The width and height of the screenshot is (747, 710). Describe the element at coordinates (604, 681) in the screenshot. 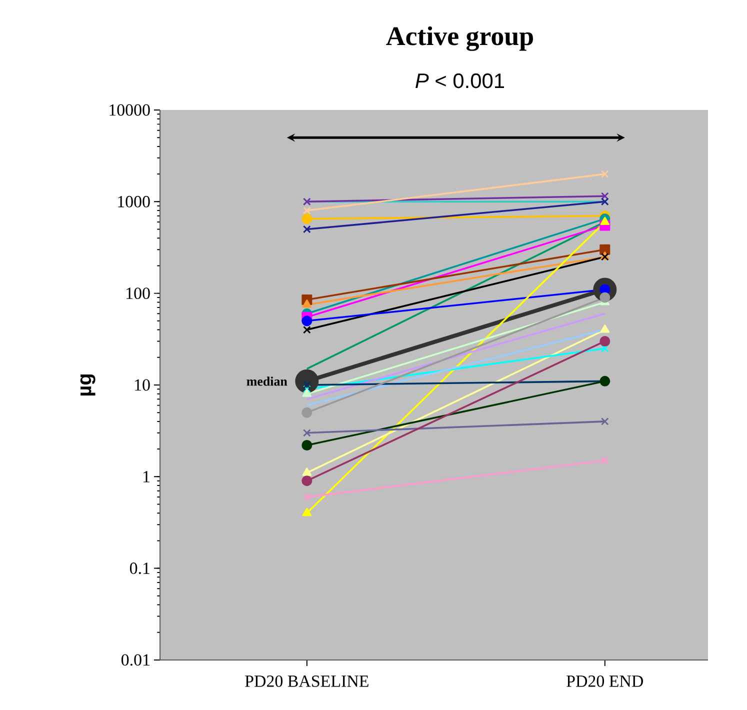

I see `x-tick-label: PD20 END` at that location.